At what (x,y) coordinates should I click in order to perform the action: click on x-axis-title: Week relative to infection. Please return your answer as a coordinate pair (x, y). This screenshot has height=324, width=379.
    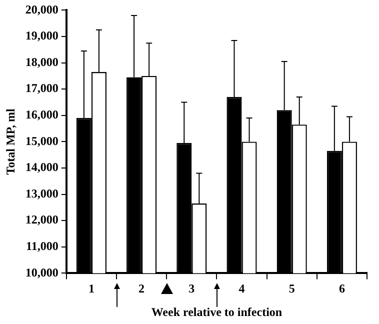
    Looking at the image, I should click on (216, 311).